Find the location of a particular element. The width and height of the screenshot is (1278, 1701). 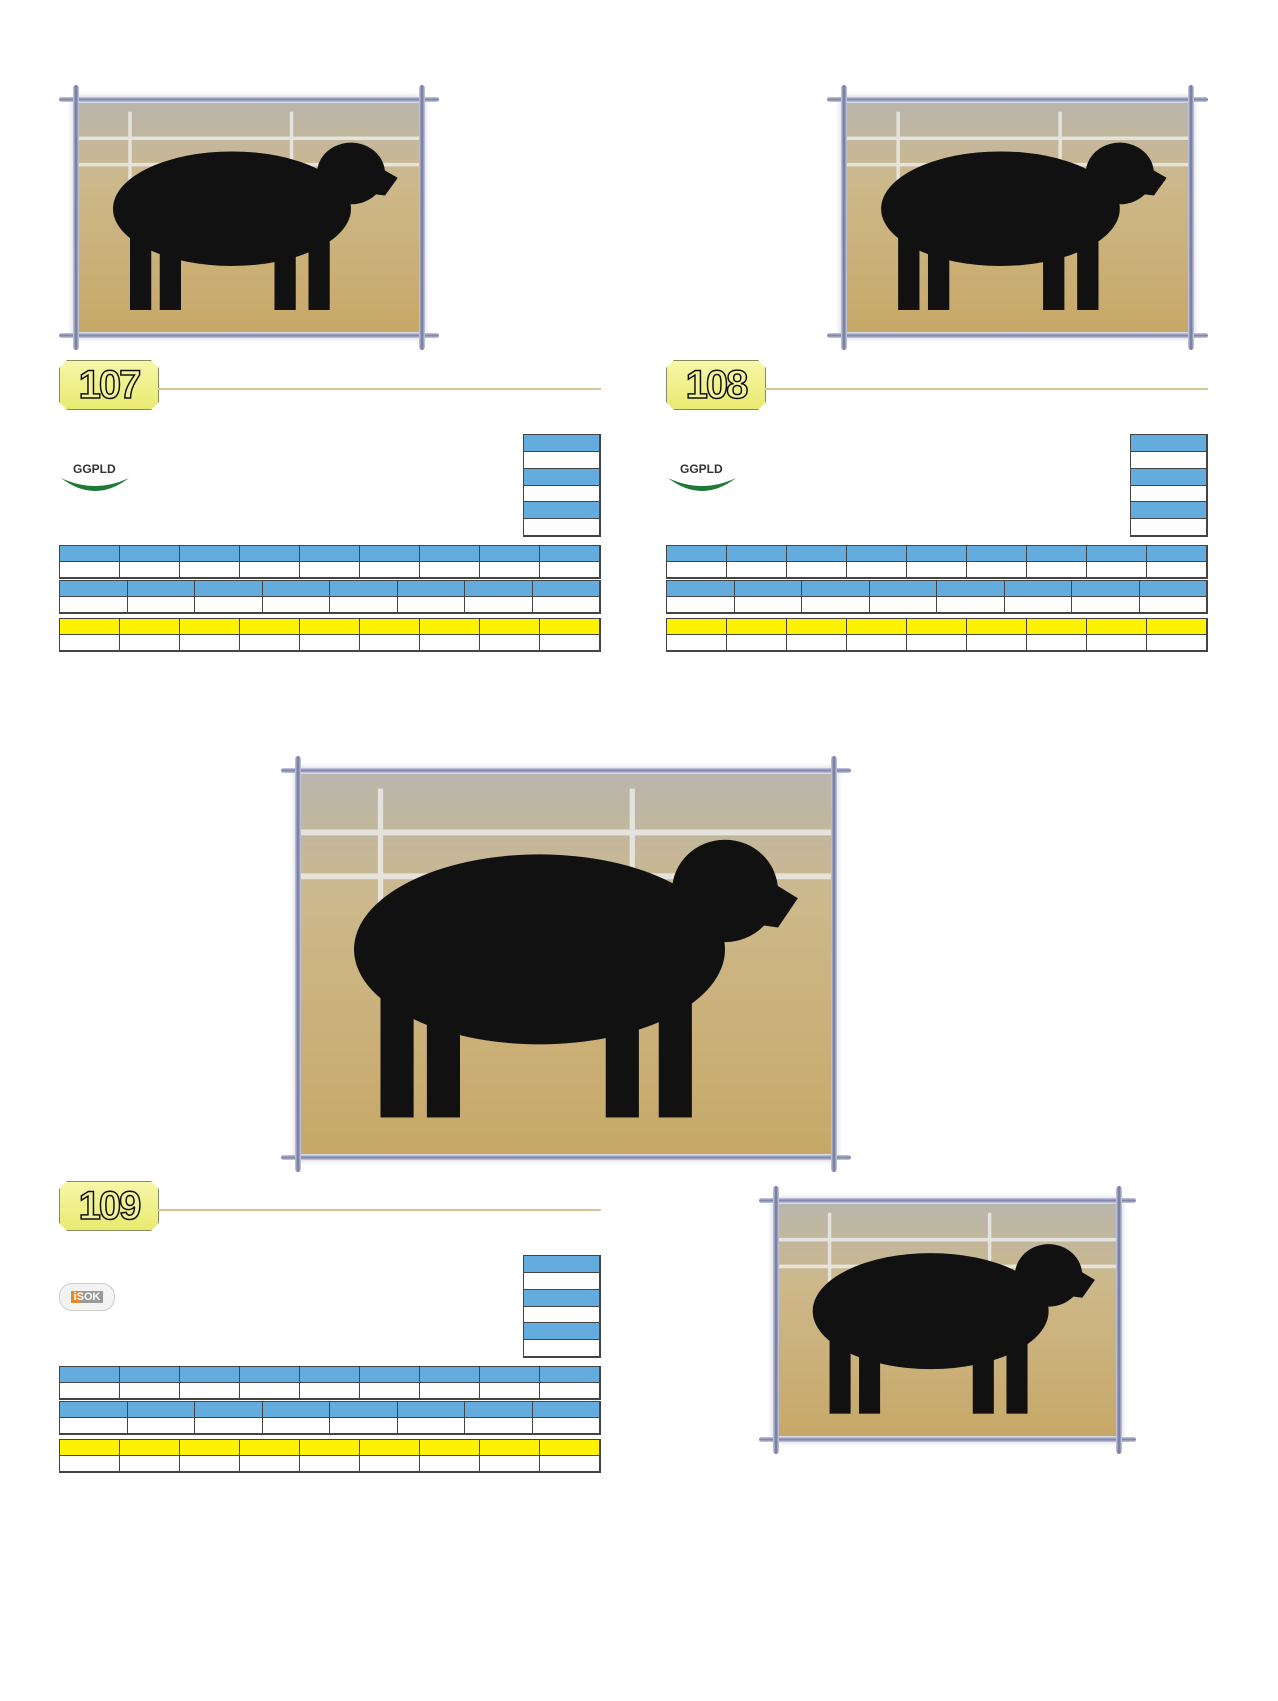

ggpld-logo: GGPLD is located at coordinates (702, 477).